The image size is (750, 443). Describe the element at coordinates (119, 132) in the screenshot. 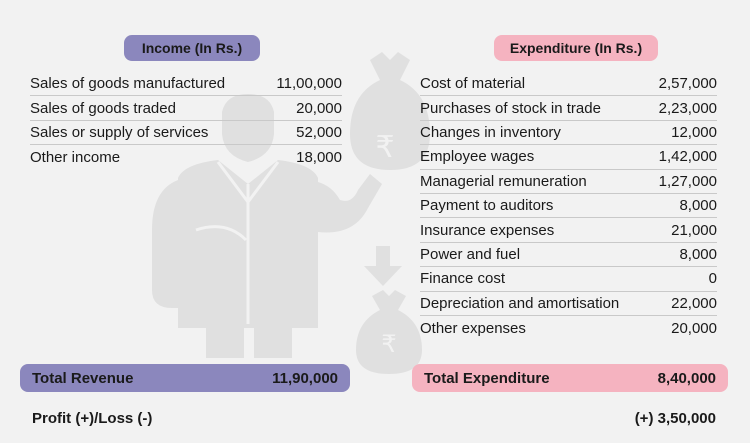

I see `row-label: Sales or supply of services` at that location.